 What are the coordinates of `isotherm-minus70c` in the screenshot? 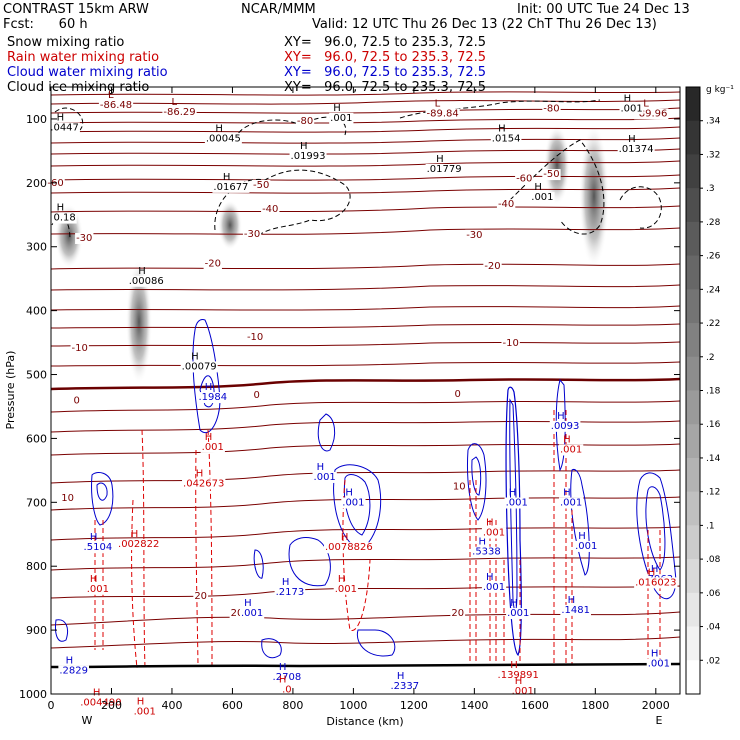 It's located at (365, 129).